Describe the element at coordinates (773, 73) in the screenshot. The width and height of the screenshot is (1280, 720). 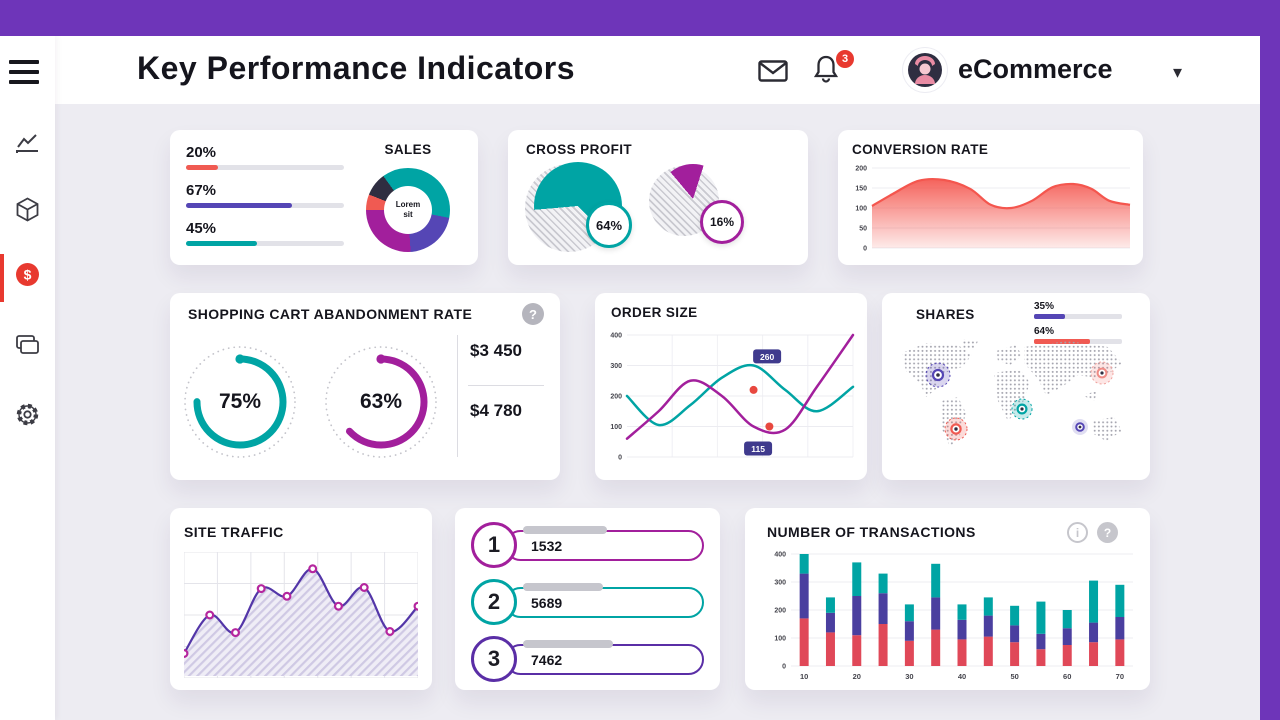
I see `mail-icon` at that location.